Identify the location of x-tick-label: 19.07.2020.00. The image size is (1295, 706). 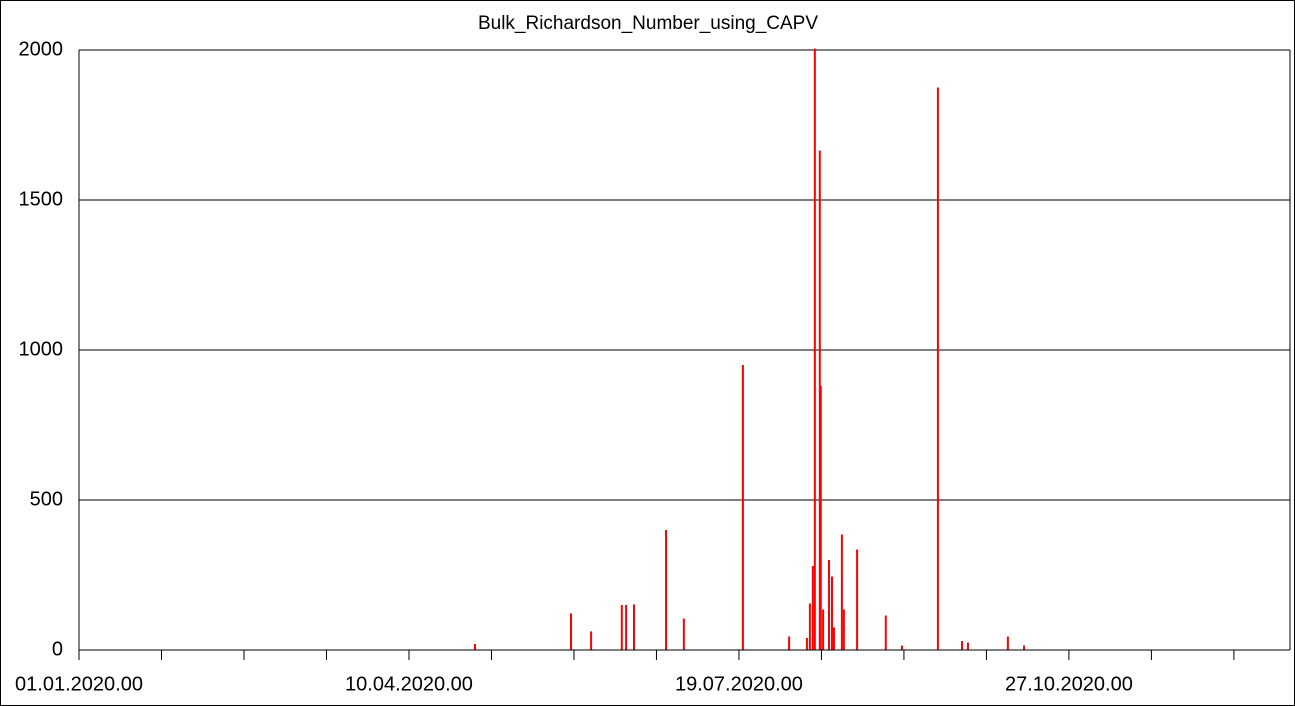
(739, 684).